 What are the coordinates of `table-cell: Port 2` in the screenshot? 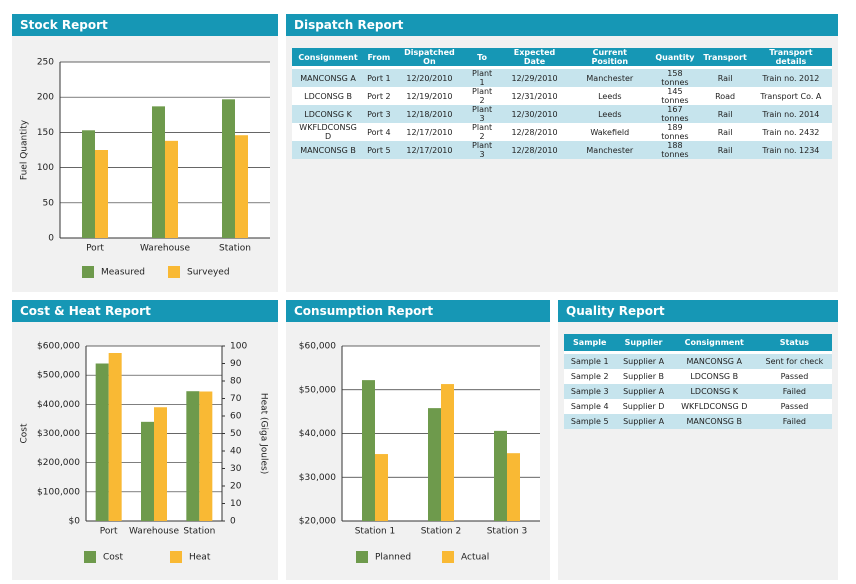 It's located at (379, 96).